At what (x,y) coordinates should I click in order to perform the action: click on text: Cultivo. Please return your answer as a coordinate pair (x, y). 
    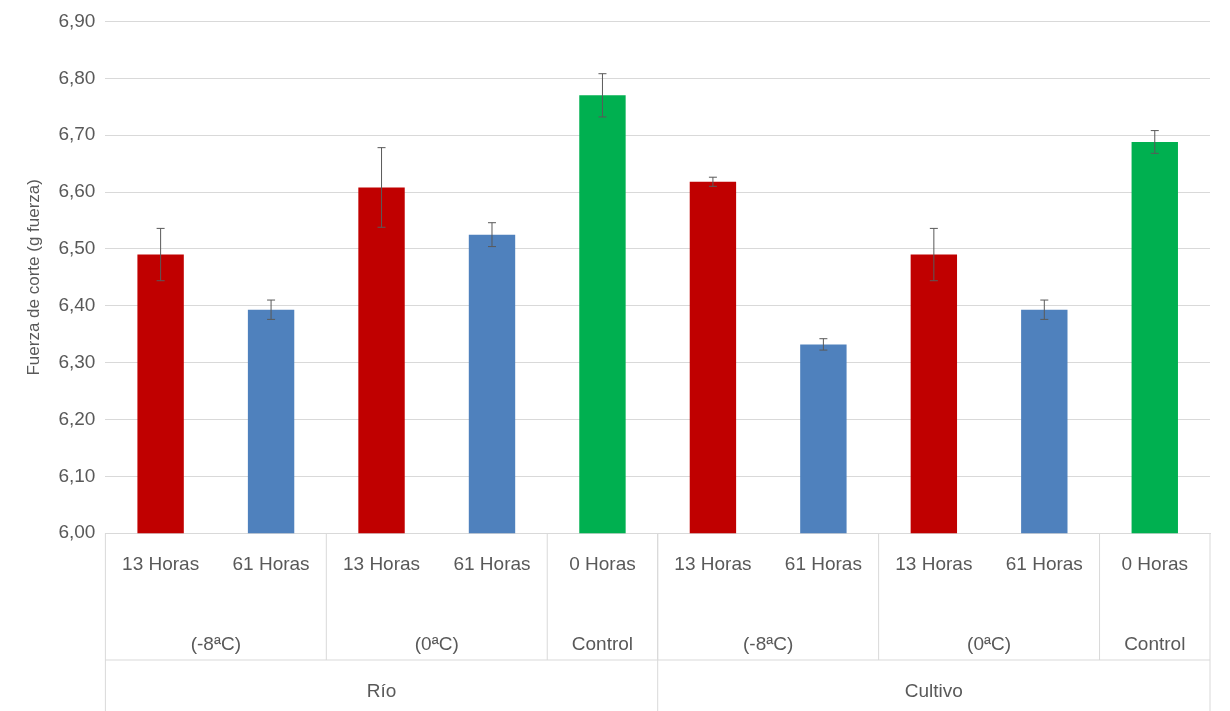
    Looking at the image, I should click on (933, 691).